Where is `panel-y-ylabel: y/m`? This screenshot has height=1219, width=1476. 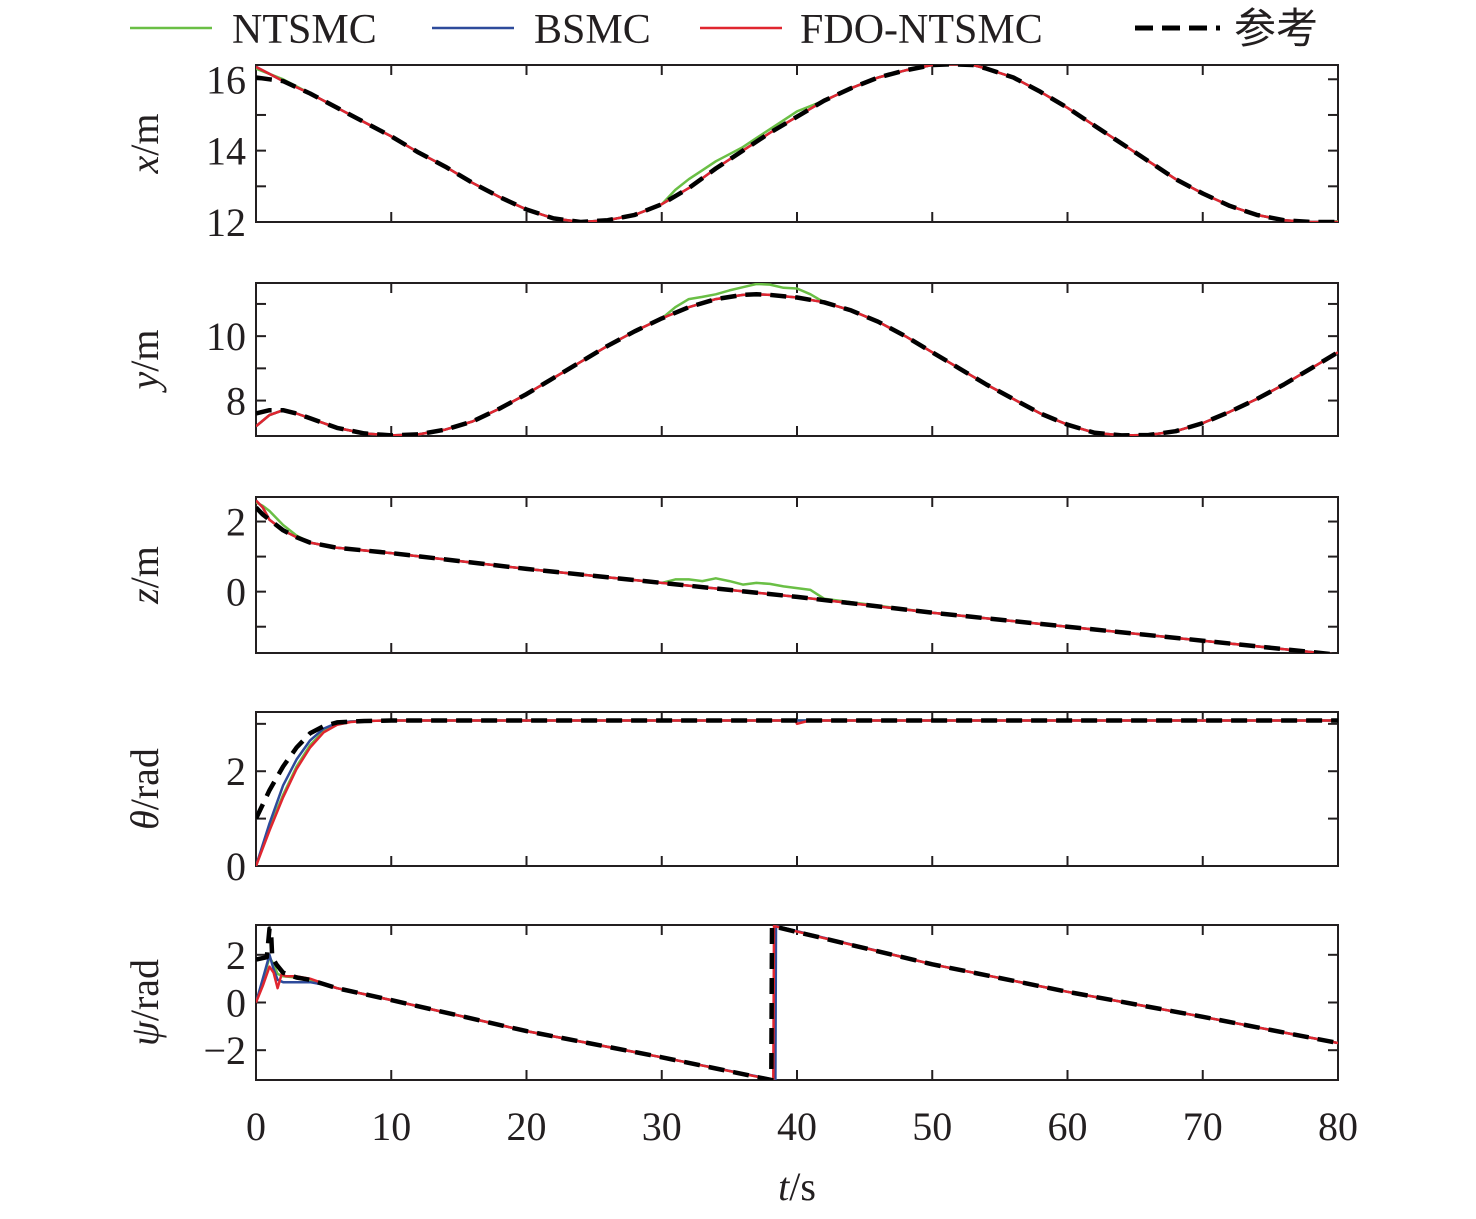 panel-y-ylabel: y/m is located at coordinates (144, 362).